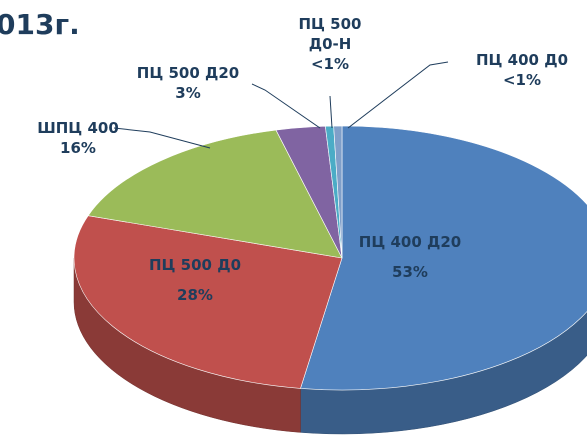 This screenshot has width=587, height=445. What do you see at coordinates (522, 60) in the screenshot?
I see `slice-label: ПЦ 400 Д0` at bounding box center [522, 60].